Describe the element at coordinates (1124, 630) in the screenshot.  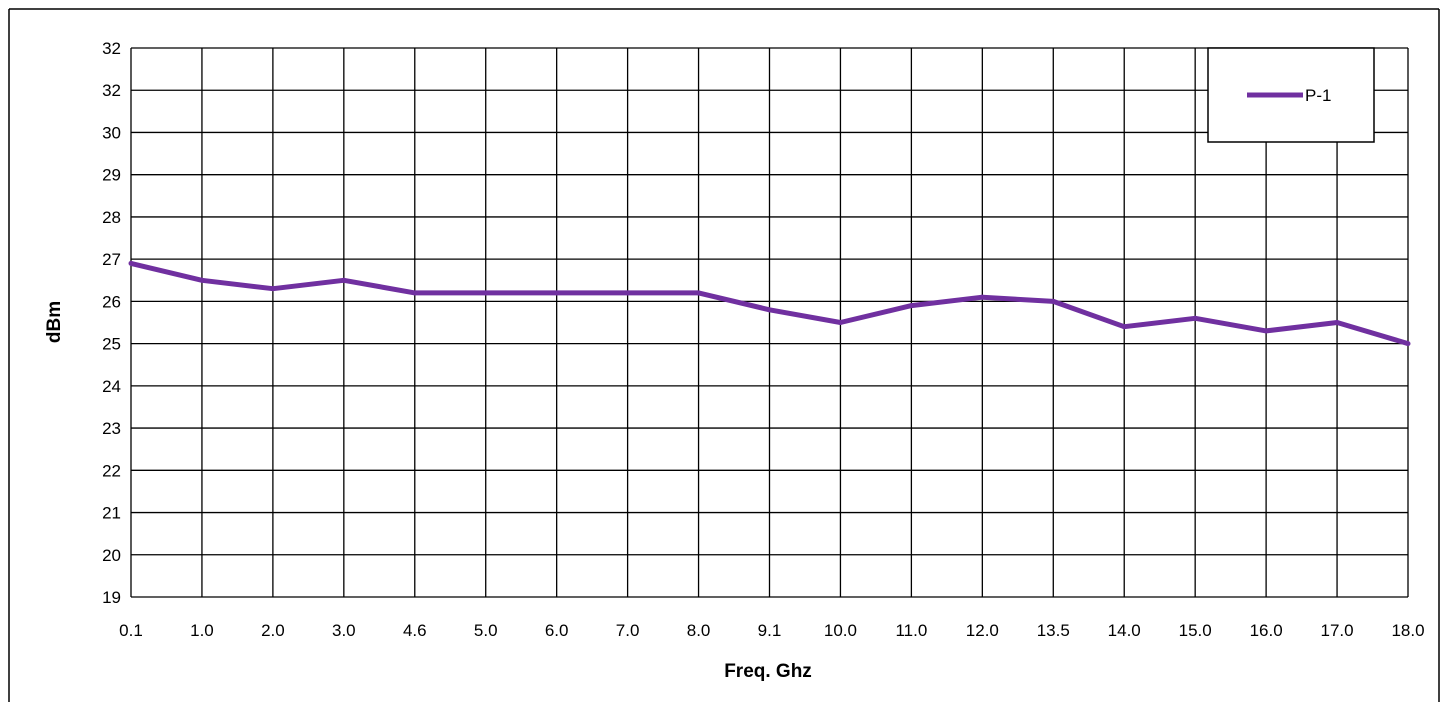
I see `x-tick-label: 14.0` at that location.